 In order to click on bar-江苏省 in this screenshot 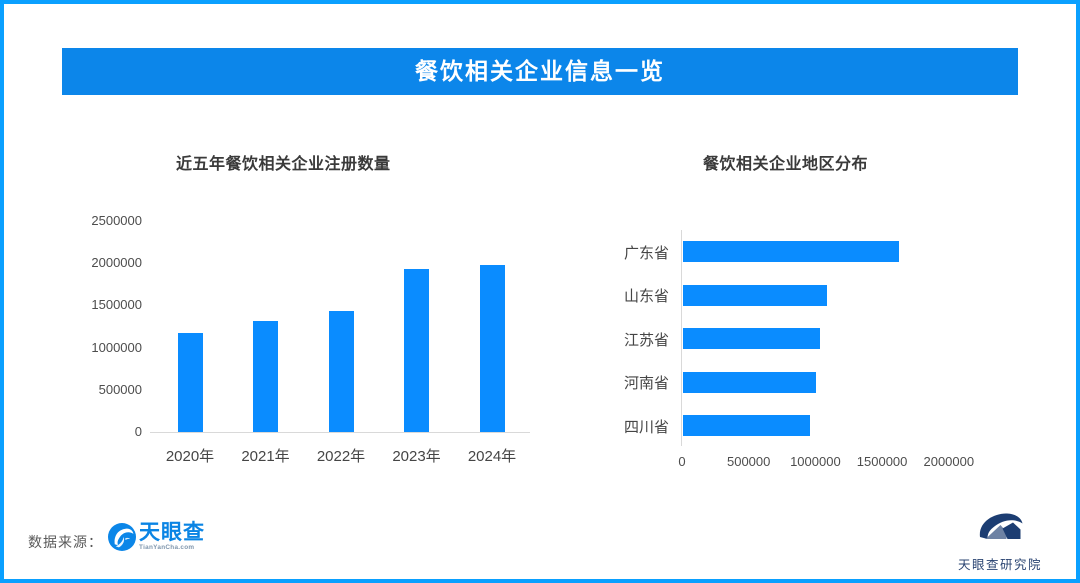, I will do `click(752, 339)`.